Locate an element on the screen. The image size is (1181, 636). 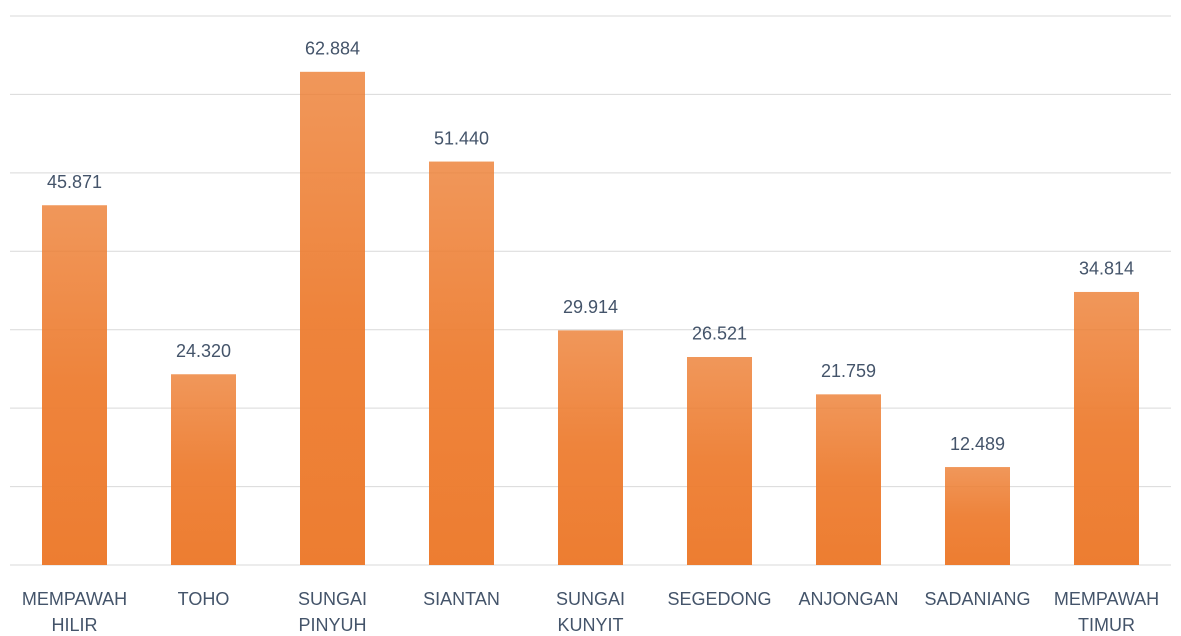
x-tick-label: SEGEDONG is located at coordinates (719, 599).